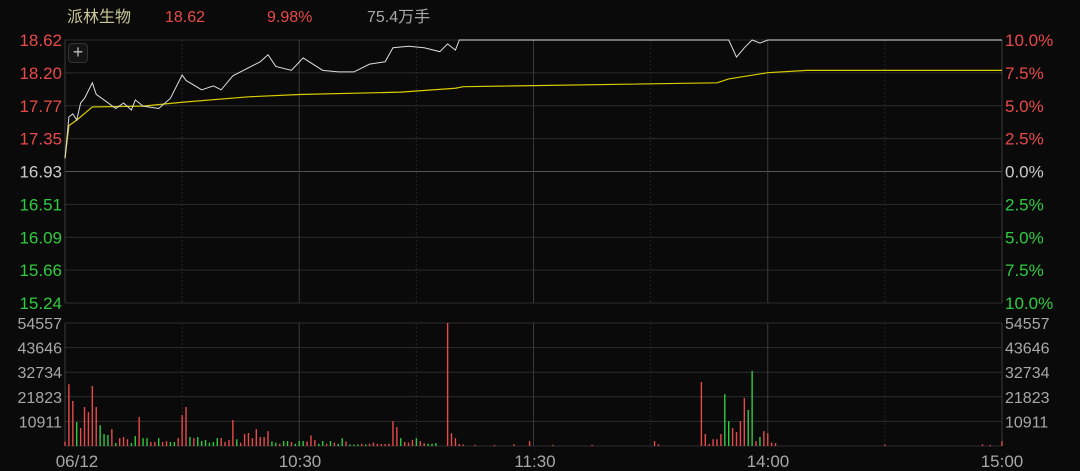  What do you see at coordinates (40, 237) in the screenshot?
I see `price-axis-label: 16.09` at bounding box center [40, 237].